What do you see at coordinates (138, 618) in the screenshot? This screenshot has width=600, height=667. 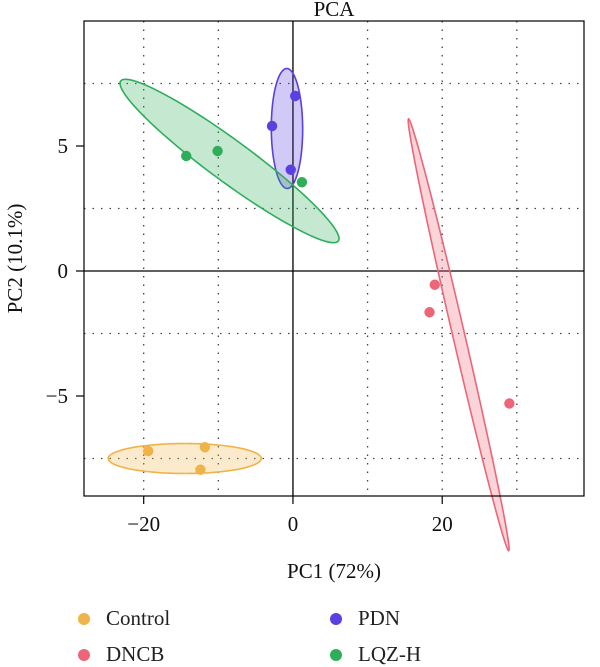 I see `legend-label: Control` at bounding box center [138, 618].